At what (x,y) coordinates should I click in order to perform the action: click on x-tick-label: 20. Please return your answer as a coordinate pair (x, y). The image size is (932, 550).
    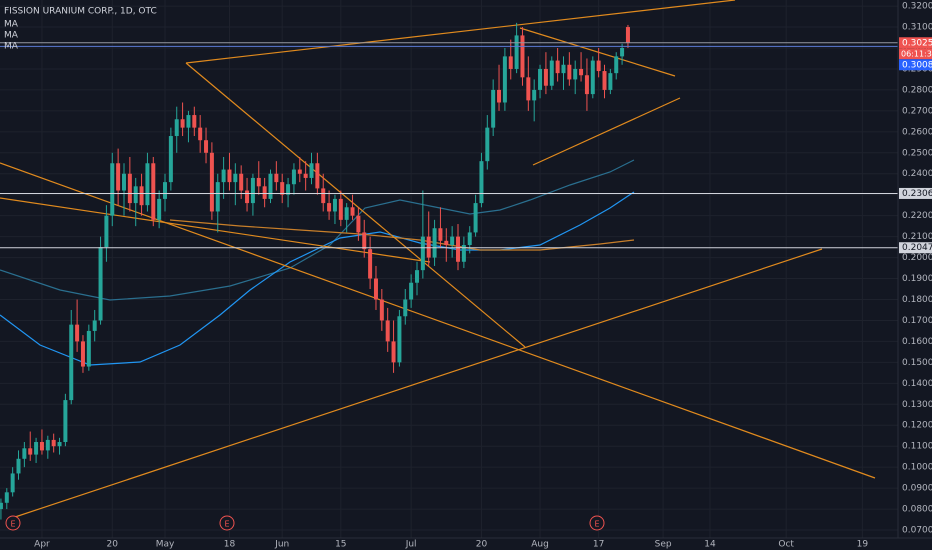
    Looking at the image, I should click on (482, 545).